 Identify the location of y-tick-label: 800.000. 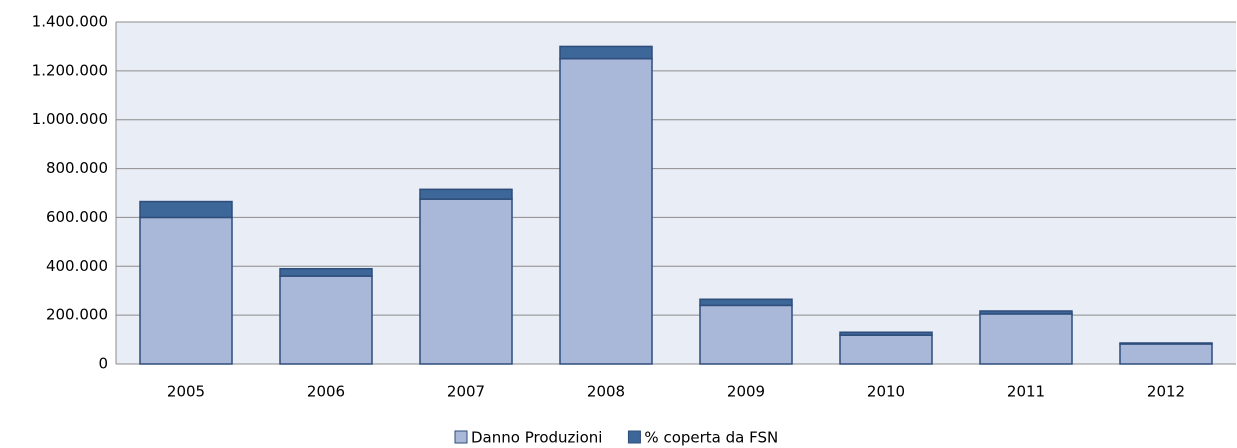
(77, 168).